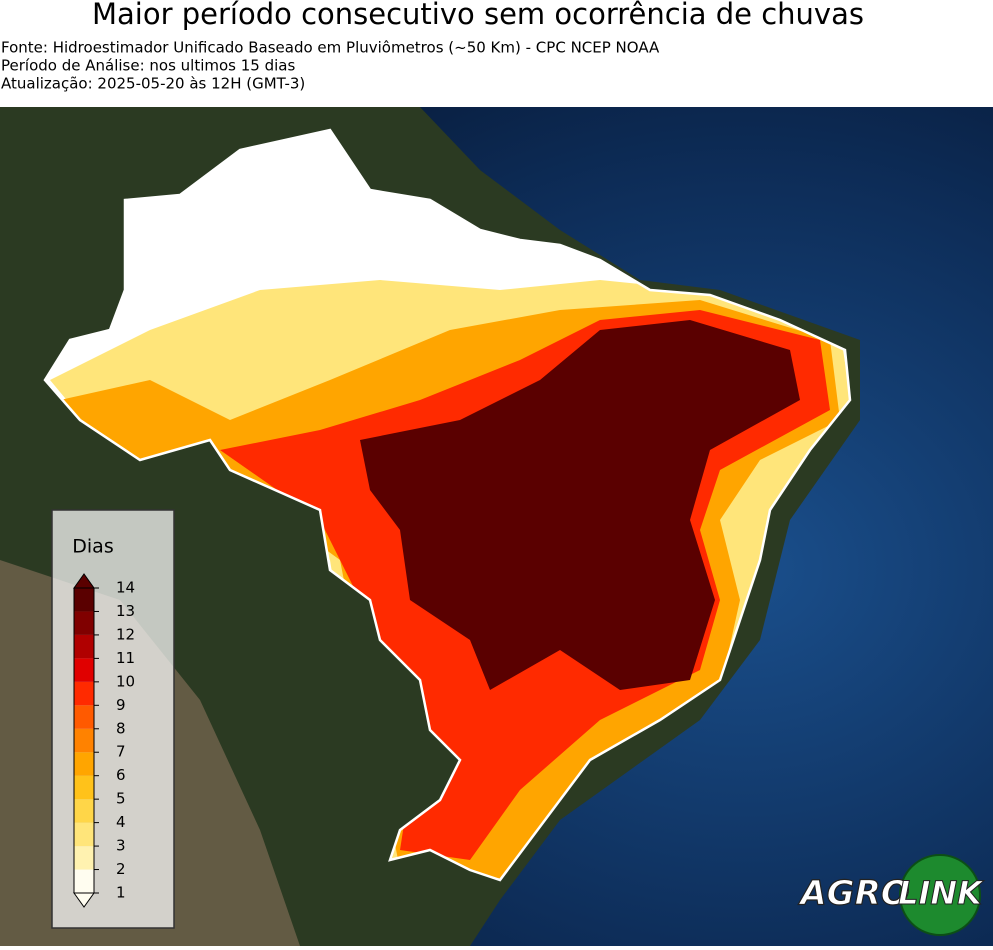 The height and width of the screenshot is (950, 993). I want to click on logo-circle, so click(940, 895).